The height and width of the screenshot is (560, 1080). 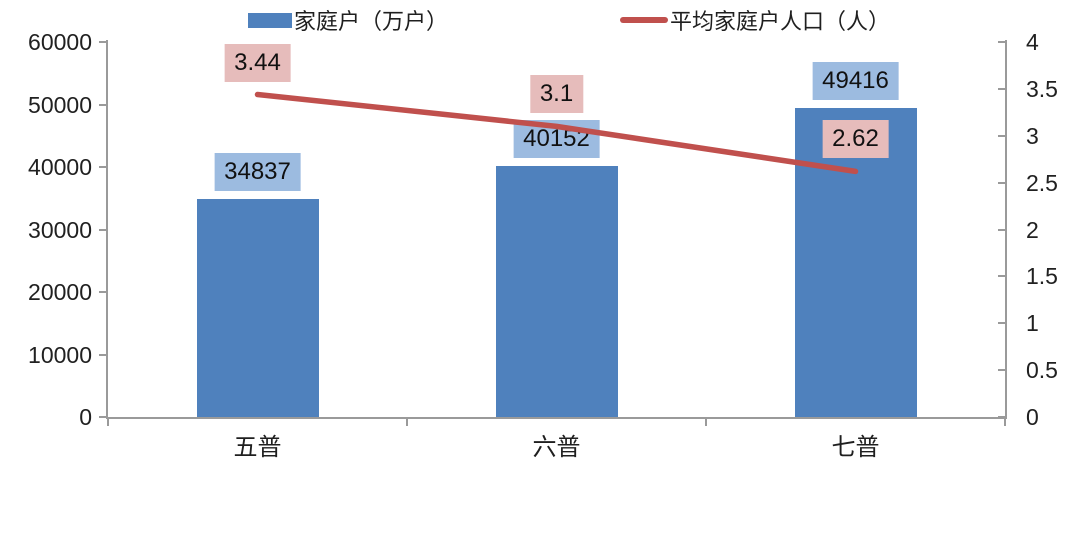 I want to click on left-axis-tick-label: 40000, so click(x=60, y=167).